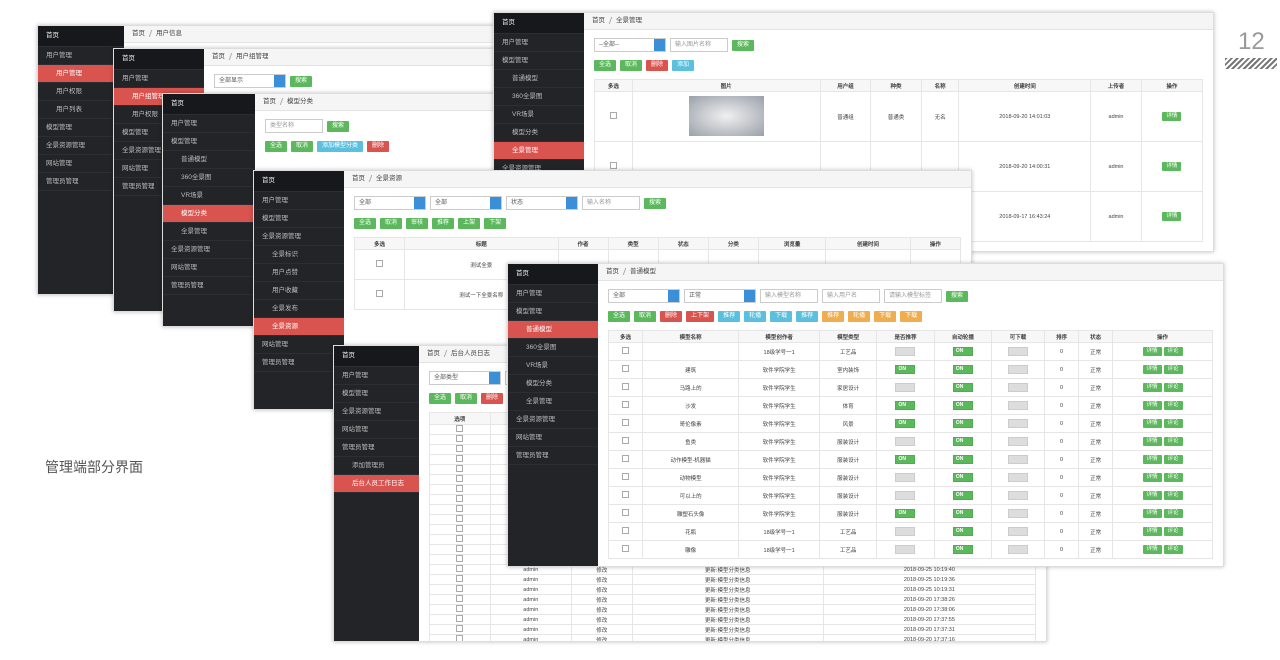 Image resolution: width=1280 pixels, height=660 pixels. I want to click on menu-item: 全景资源, so click(299, 327).